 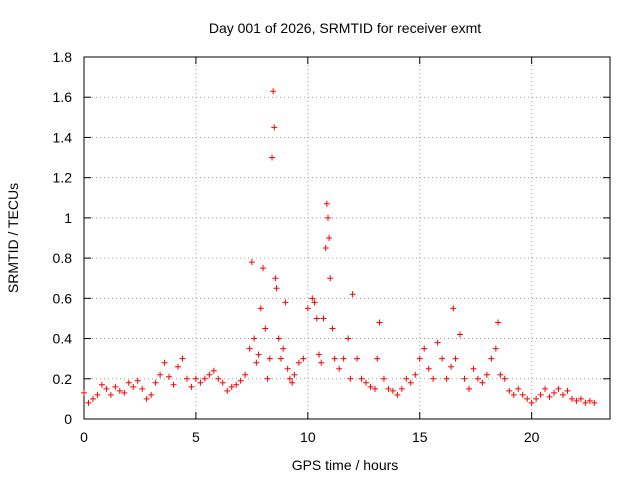 What do you see at coordinates (13, 238) in the screenshot?
I see `y-axis-title: SRMTID / TECUs` at bounding box center [13, 238].